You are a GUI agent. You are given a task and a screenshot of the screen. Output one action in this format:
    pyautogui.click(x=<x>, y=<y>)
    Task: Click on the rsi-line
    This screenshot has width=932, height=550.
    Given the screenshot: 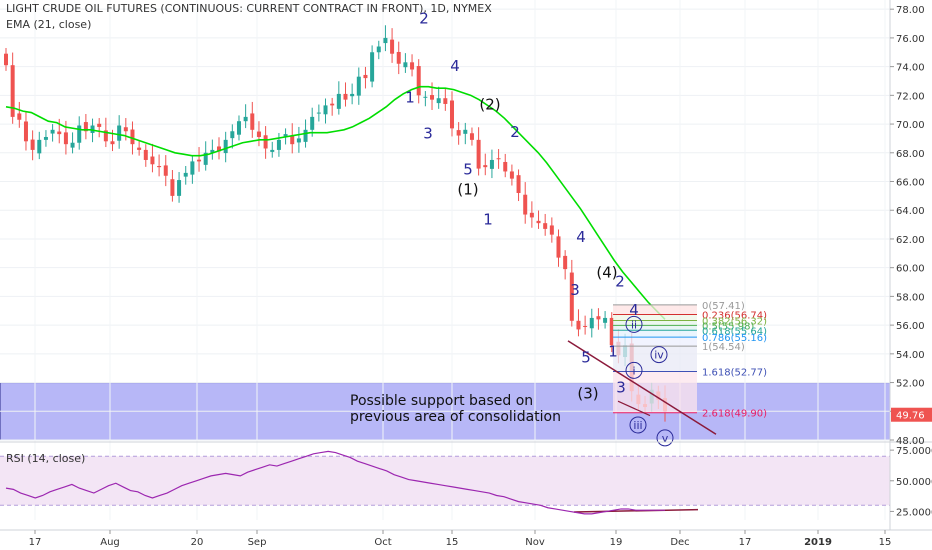 What is the action you would take?
    pyautogui.click(x=335, y=482)
    